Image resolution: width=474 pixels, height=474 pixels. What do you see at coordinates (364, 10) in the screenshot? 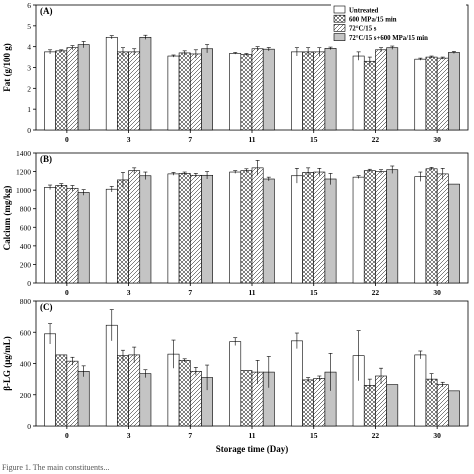
I see `legend-label: Untreated` at bounding box center [364, 10].